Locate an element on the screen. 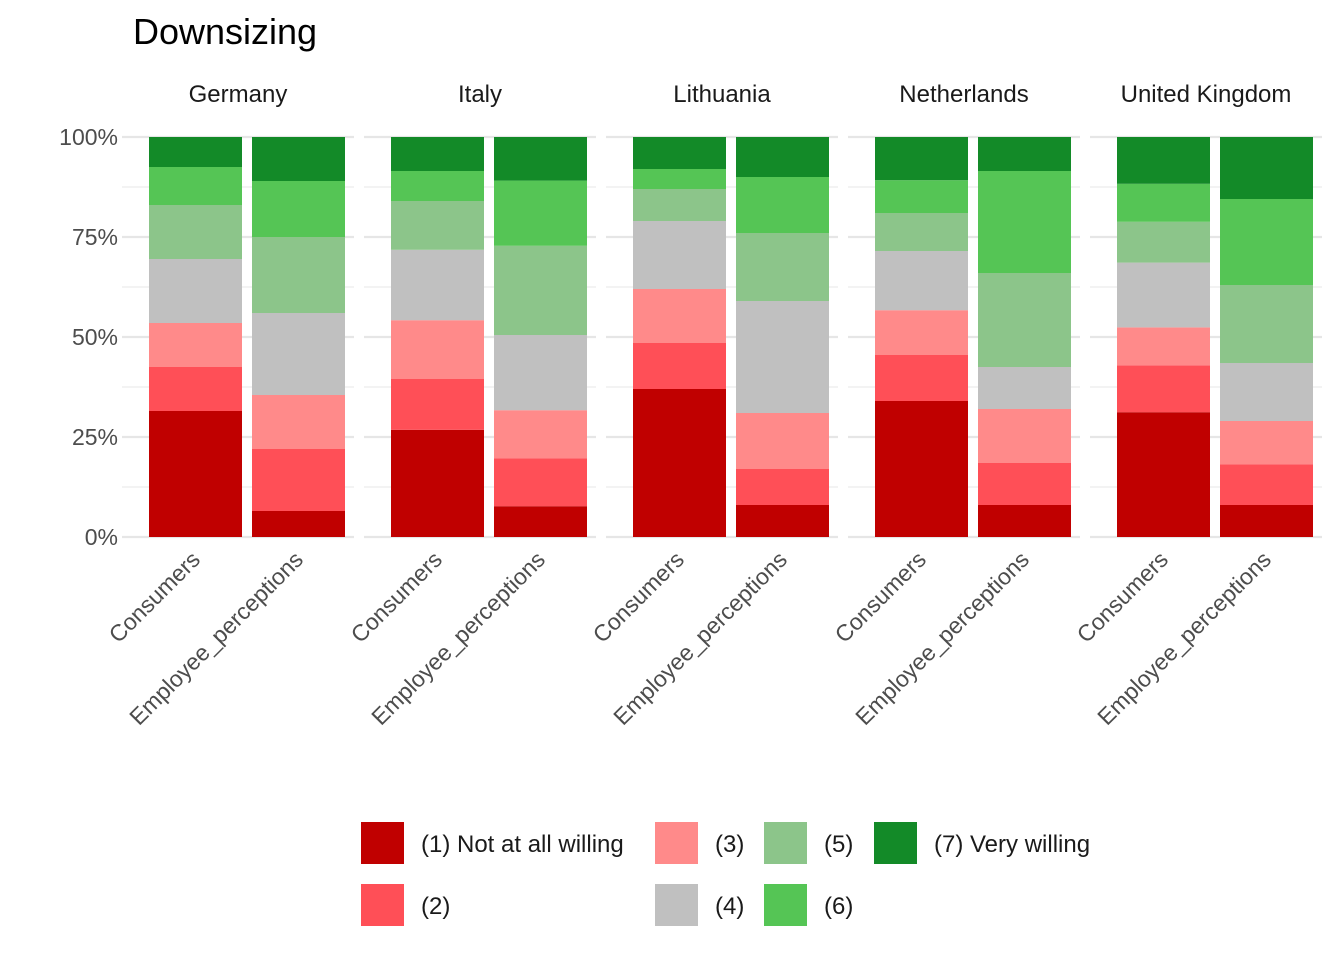  legend-item: (5) is located at coordinates (808, 843).